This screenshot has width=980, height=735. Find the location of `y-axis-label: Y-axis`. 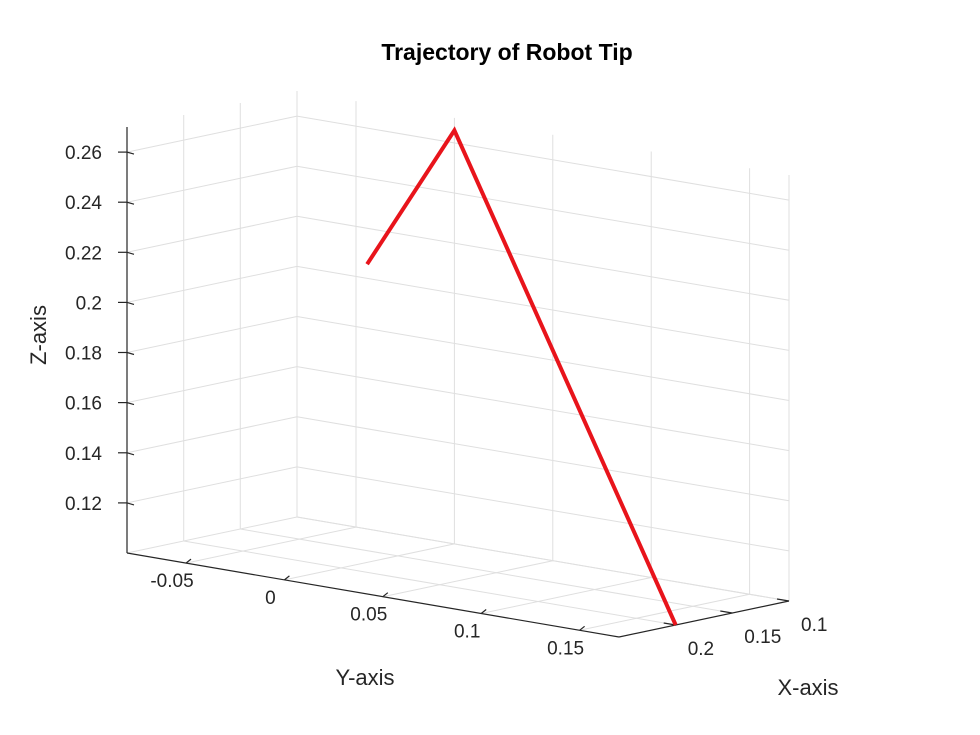

y-axis-label: Y-axis is located at coordinates (364, 677).